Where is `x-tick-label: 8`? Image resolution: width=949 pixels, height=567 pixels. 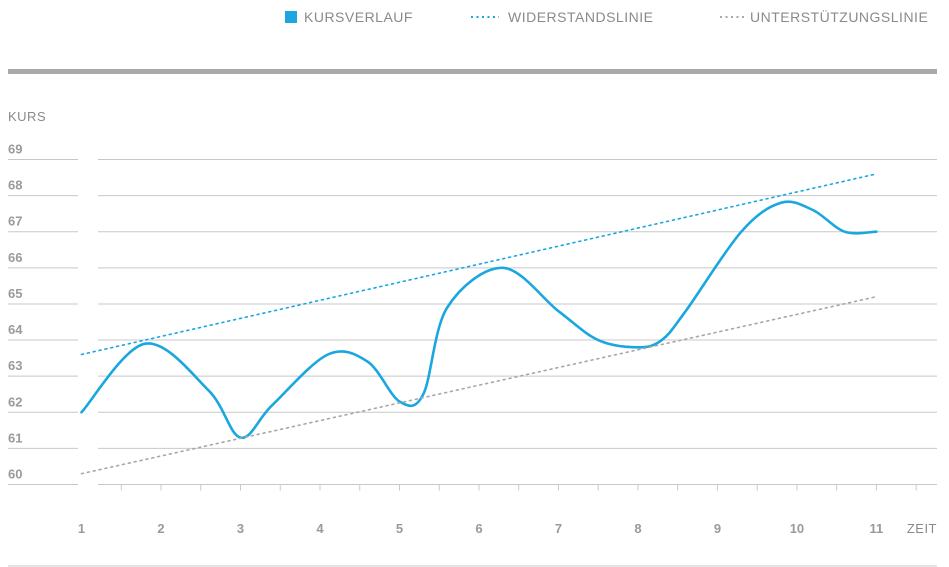
x-tick-label: 8 is located at coordinates (637, 528).